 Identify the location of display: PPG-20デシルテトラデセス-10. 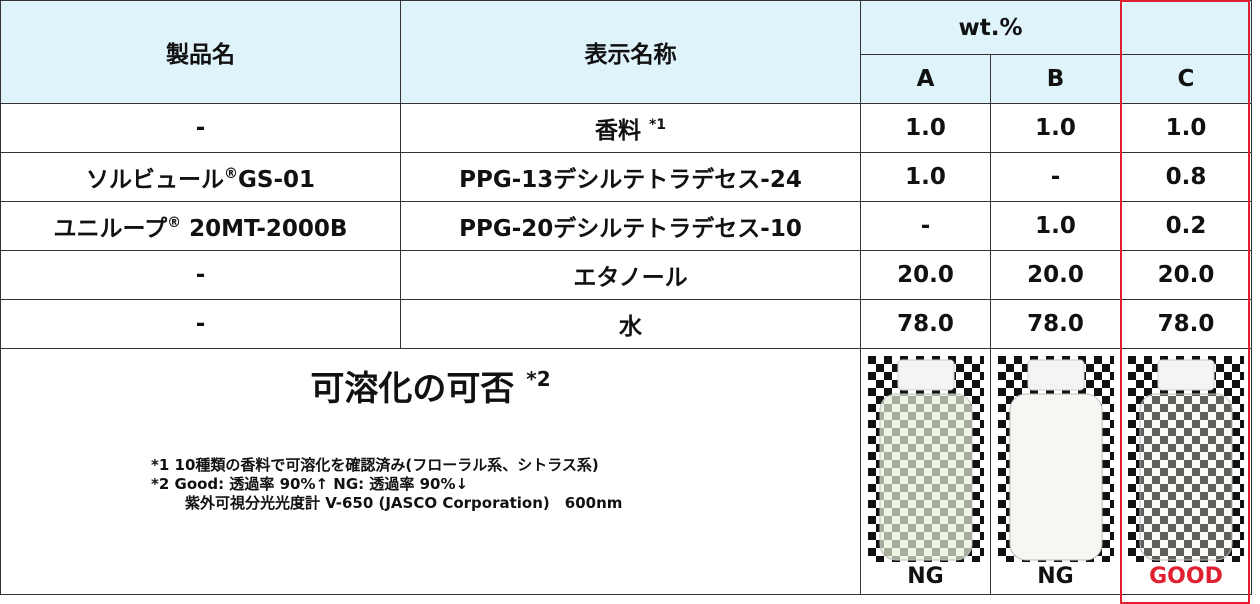
(630, 226).